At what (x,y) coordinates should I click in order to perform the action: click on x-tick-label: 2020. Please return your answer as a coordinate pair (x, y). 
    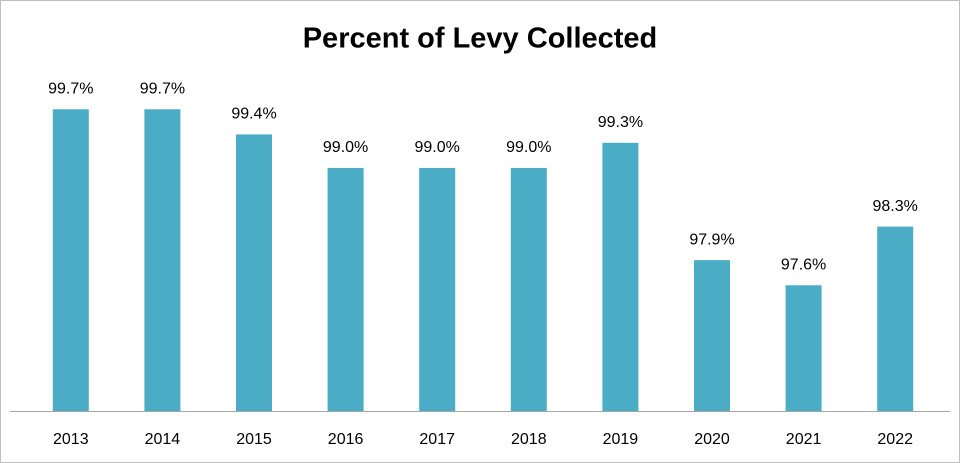
    Looking at the image, I should click on (712, 439).